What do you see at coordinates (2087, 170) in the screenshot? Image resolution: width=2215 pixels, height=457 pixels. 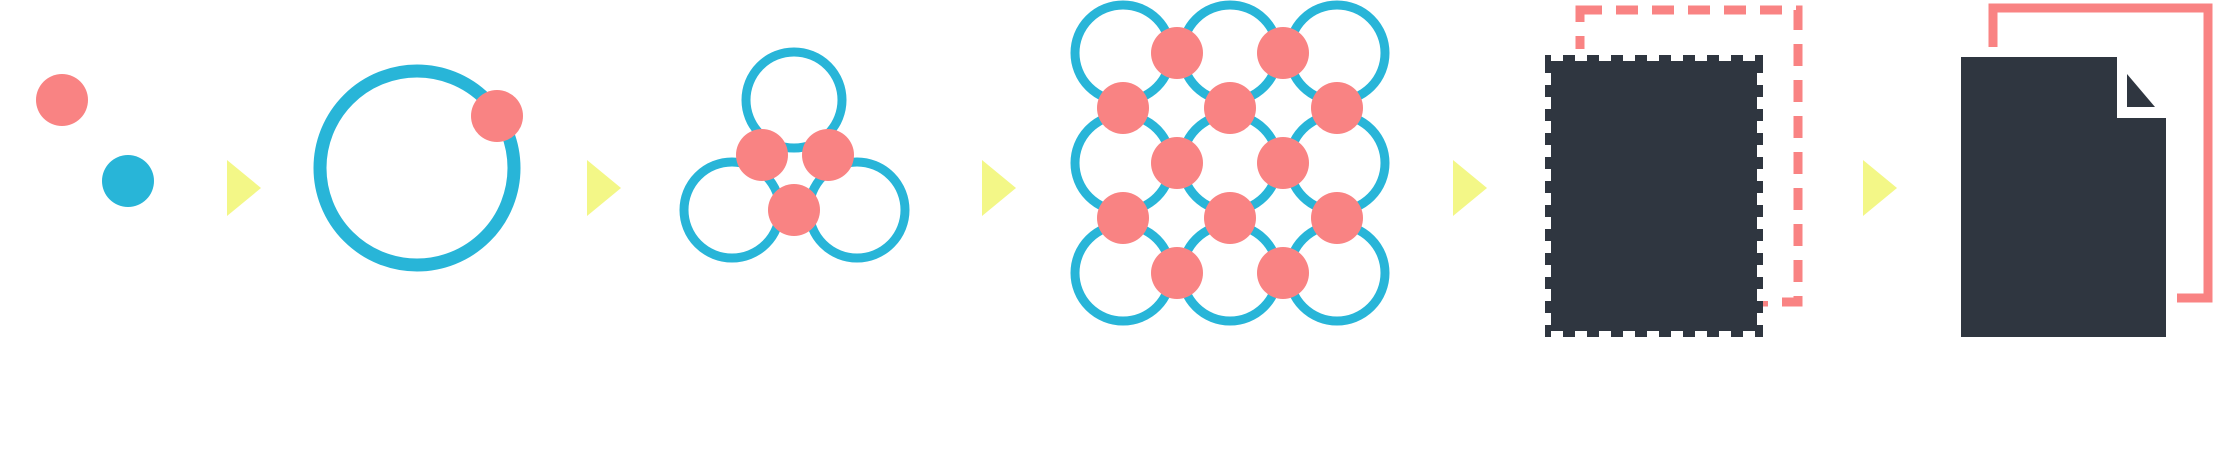 I see `document-icon` at bounding box center [2087, 170].